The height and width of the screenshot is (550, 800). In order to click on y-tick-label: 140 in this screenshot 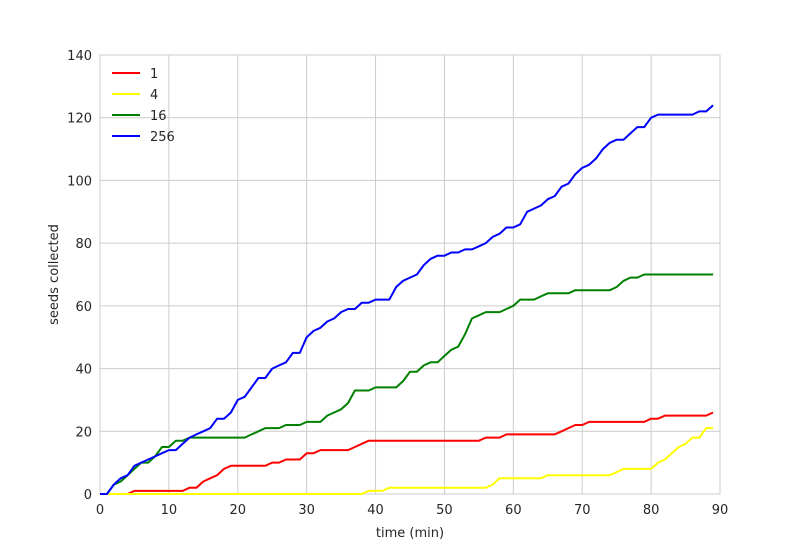, I will do `click(79, 56)`.